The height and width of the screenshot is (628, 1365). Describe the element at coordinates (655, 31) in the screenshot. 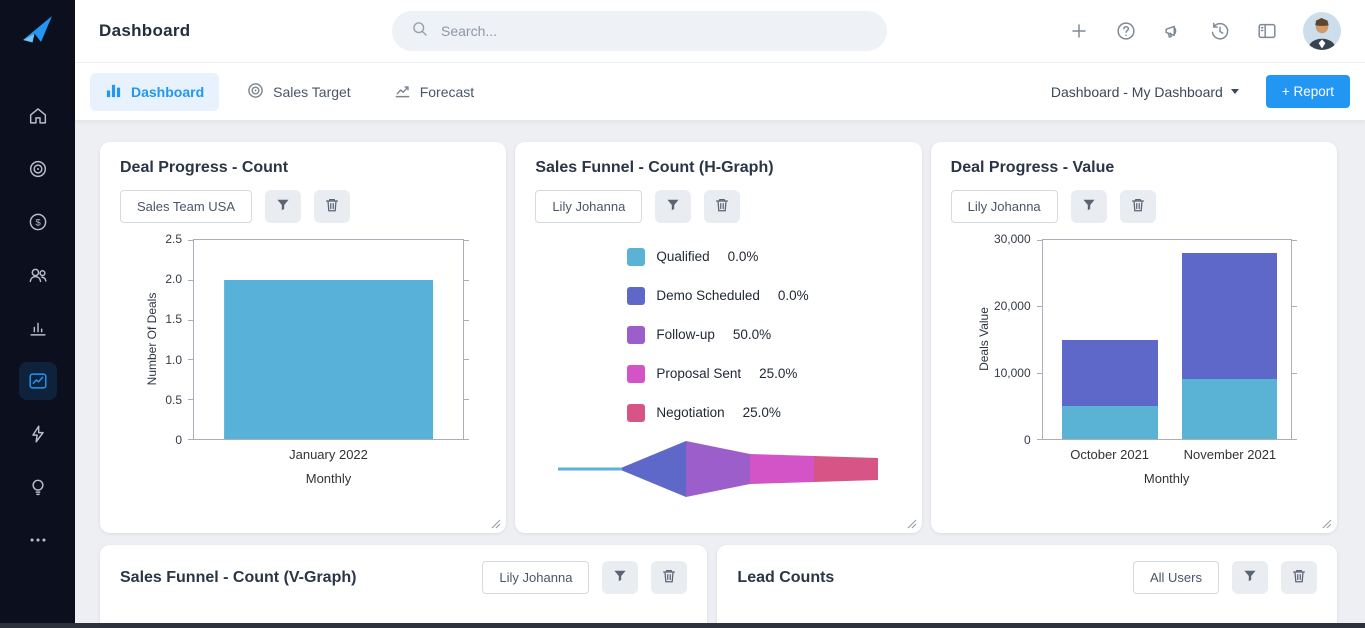

I see `search-input` at that location.